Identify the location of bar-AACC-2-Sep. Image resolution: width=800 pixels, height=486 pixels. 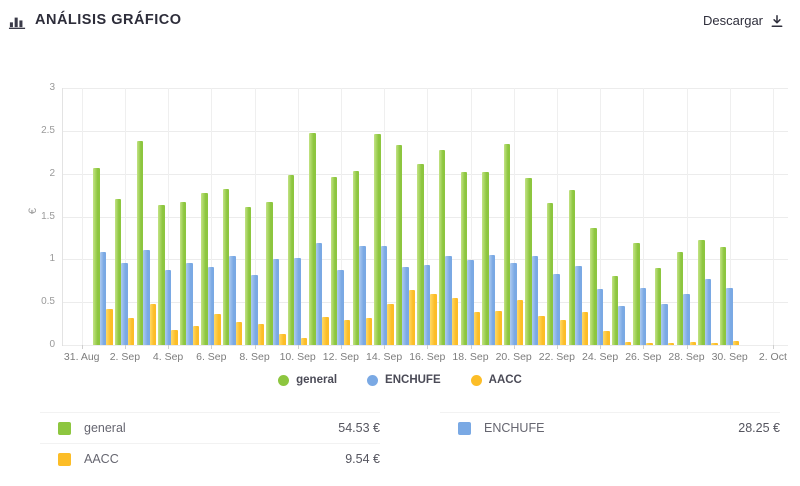
(131, 331).